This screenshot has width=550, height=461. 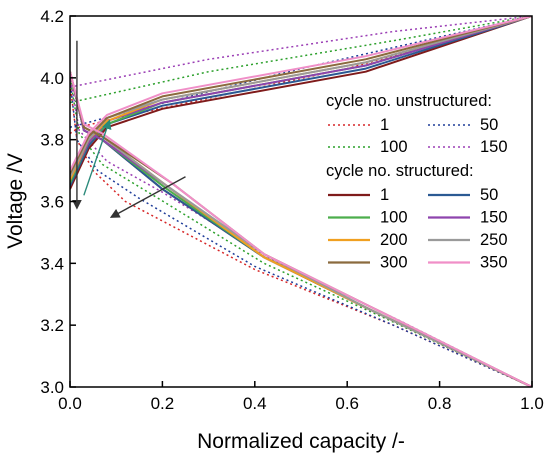 I want to click on x-tick-label: 0.6, so click(x=347, y=403).